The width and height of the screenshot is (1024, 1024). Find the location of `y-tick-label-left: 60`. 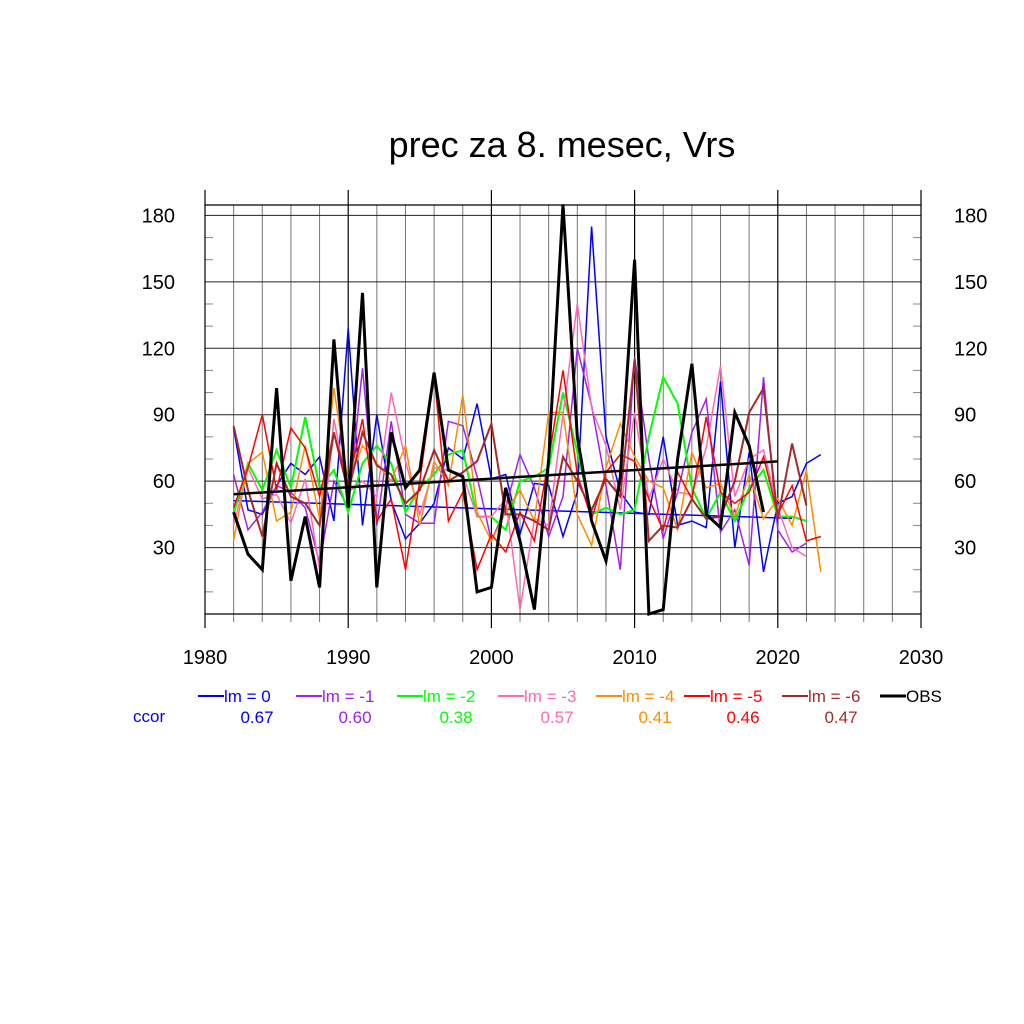

y-tick-label-left: 60 is located at coordinates (164, 482).